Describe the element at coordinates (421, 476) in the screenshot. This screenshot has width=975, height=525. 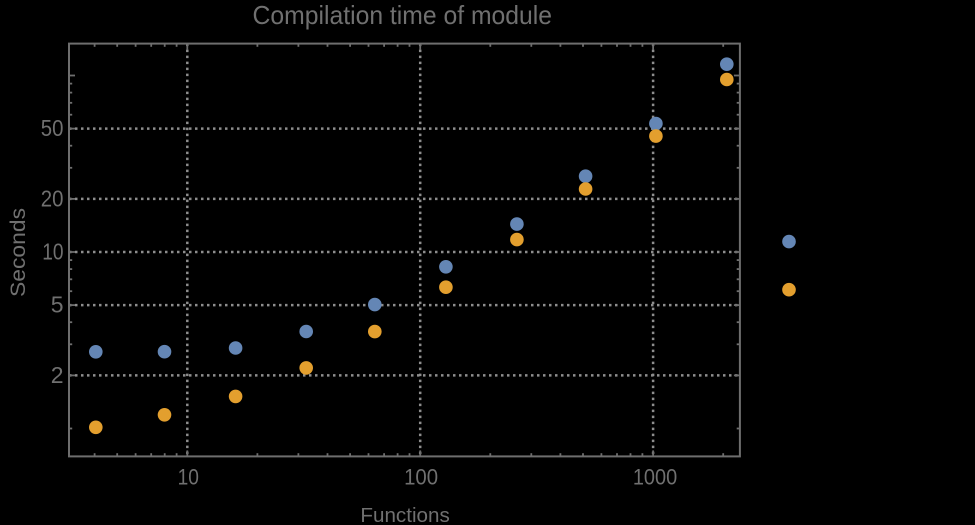
I see `svg-text: 100` at that location.